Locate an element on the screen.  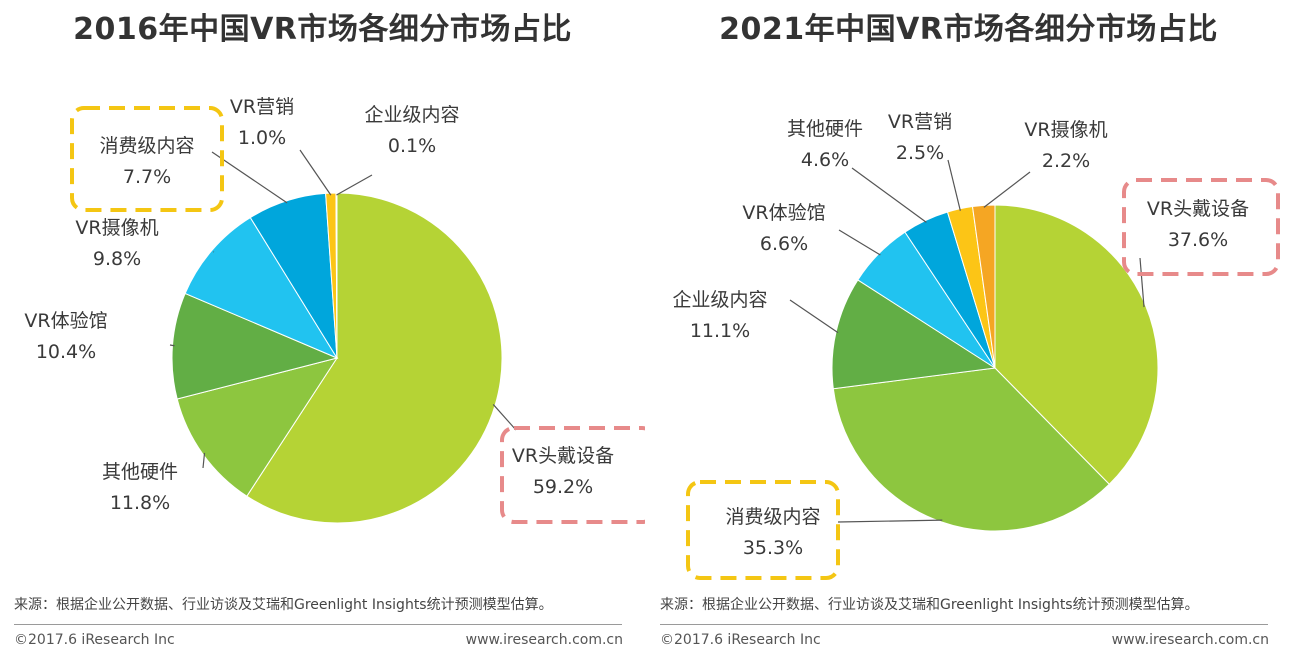
slice-label-3: VR摄像机 is located at coordinates (116, 228).